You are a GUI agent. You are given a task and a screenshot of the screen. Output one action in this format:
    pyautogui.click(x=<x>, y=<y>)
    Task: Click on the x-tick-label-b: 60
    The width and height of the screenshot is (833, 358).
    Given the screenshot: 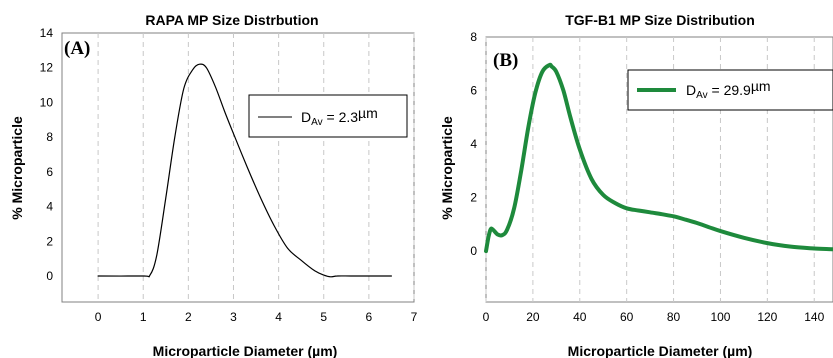 What is the action you would take?
    pyautogui.click(x=627, y=317)
    